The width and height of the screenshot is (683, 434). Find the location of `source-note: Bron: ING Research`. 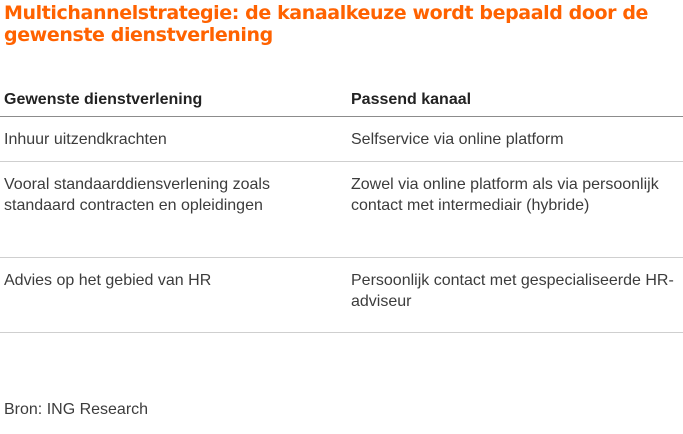

source-note: Bron: ING Research is located at coordinates (76, 409).